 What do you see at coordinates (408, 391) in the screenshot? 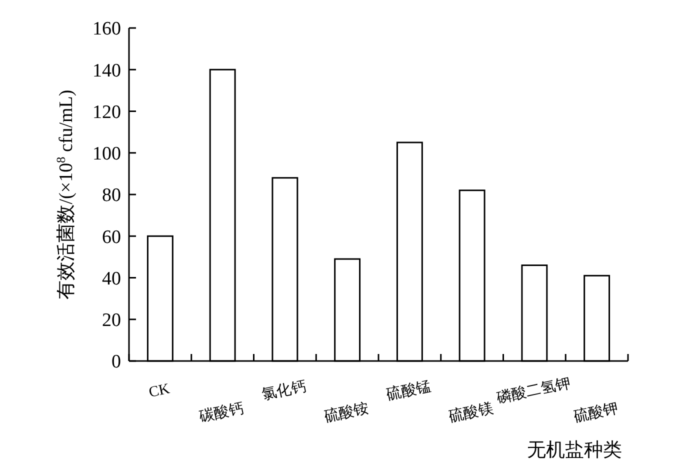
I see `x-tick-label: 硫酸锰` at bounding box center [408, 391].